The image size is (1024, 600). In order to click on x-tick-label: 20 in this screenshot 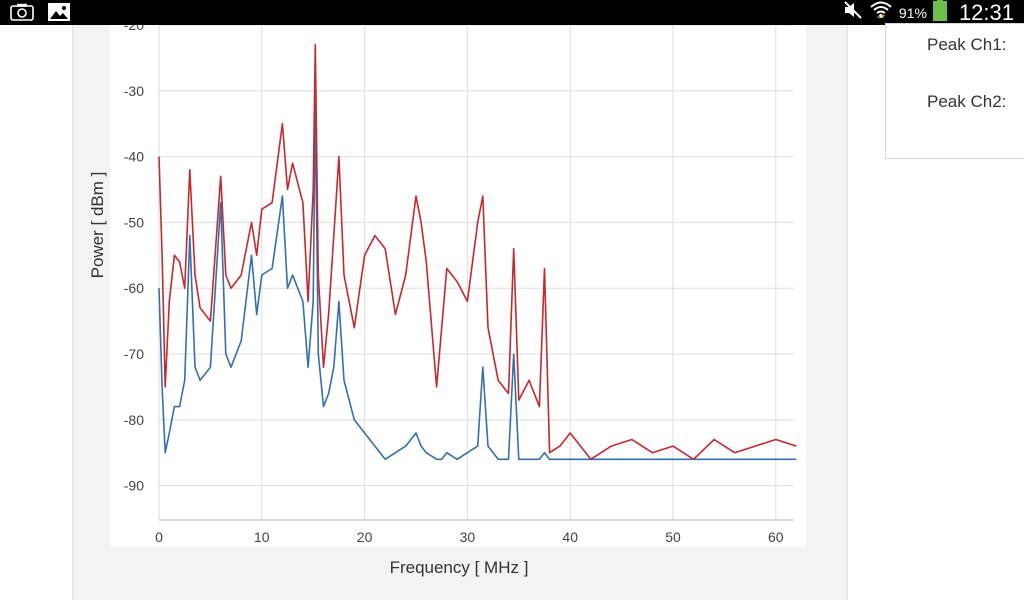, I will do `click(365, 537)`.